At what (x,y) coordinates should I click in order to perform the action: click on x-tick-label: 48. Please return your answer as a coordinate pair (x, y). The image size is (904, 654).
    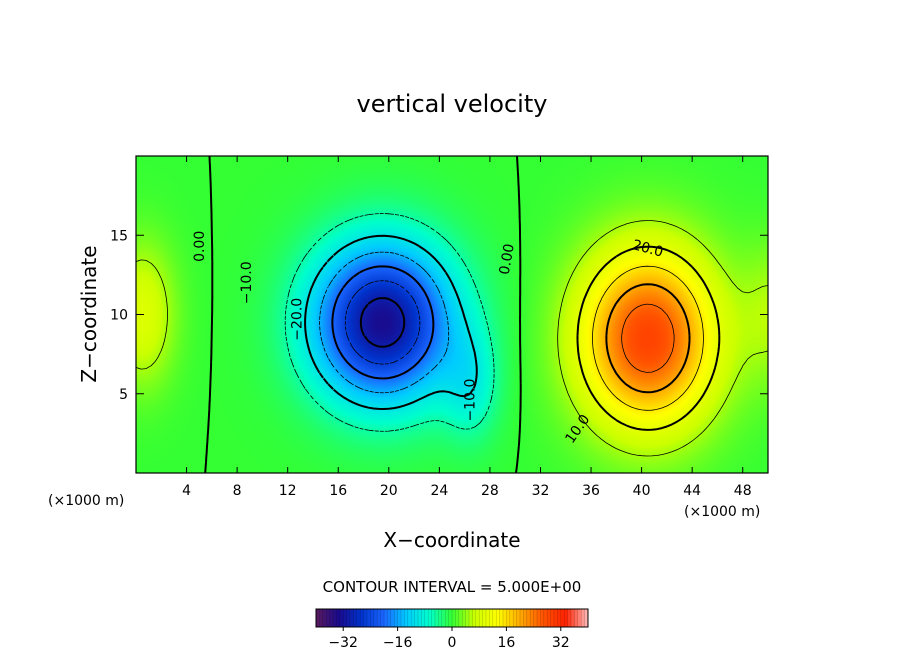
    Looking at the image, I should click on (743, 491).